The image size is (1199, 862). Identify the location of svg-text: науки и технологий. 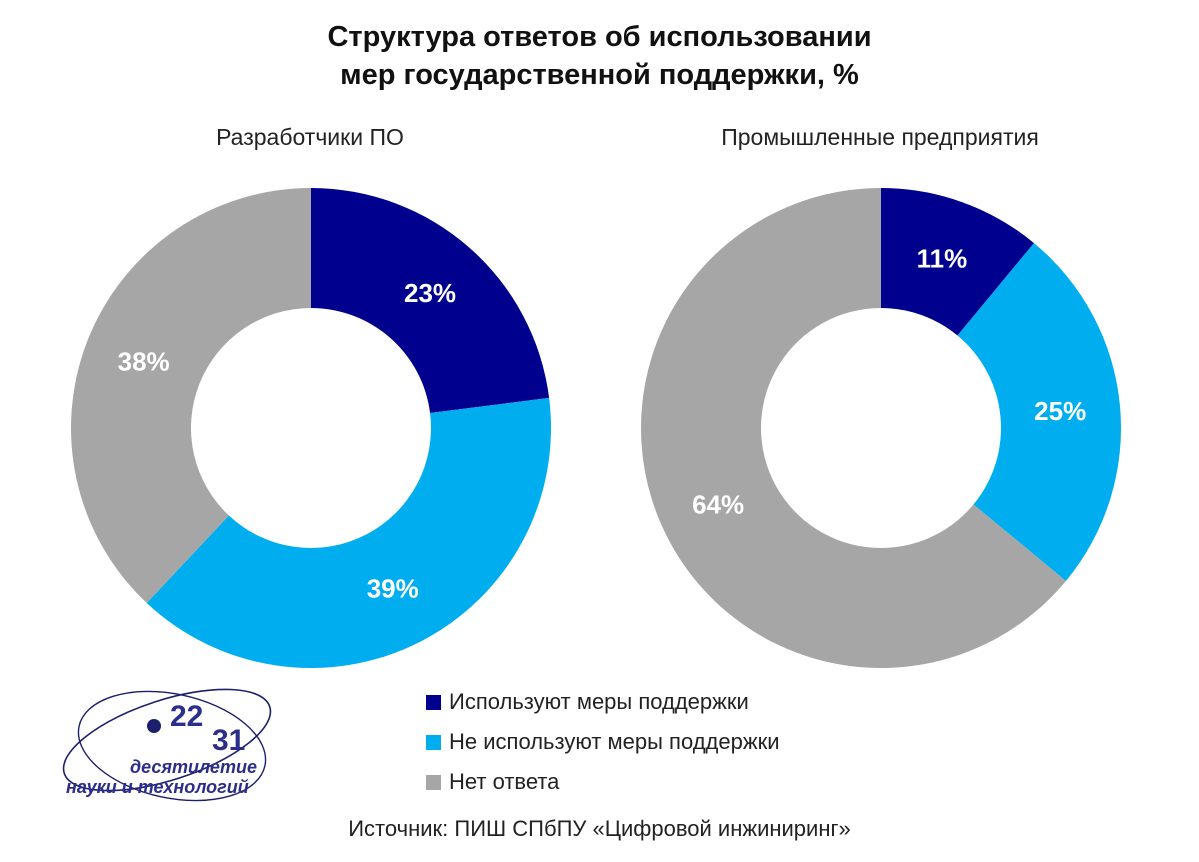
(157, 787).